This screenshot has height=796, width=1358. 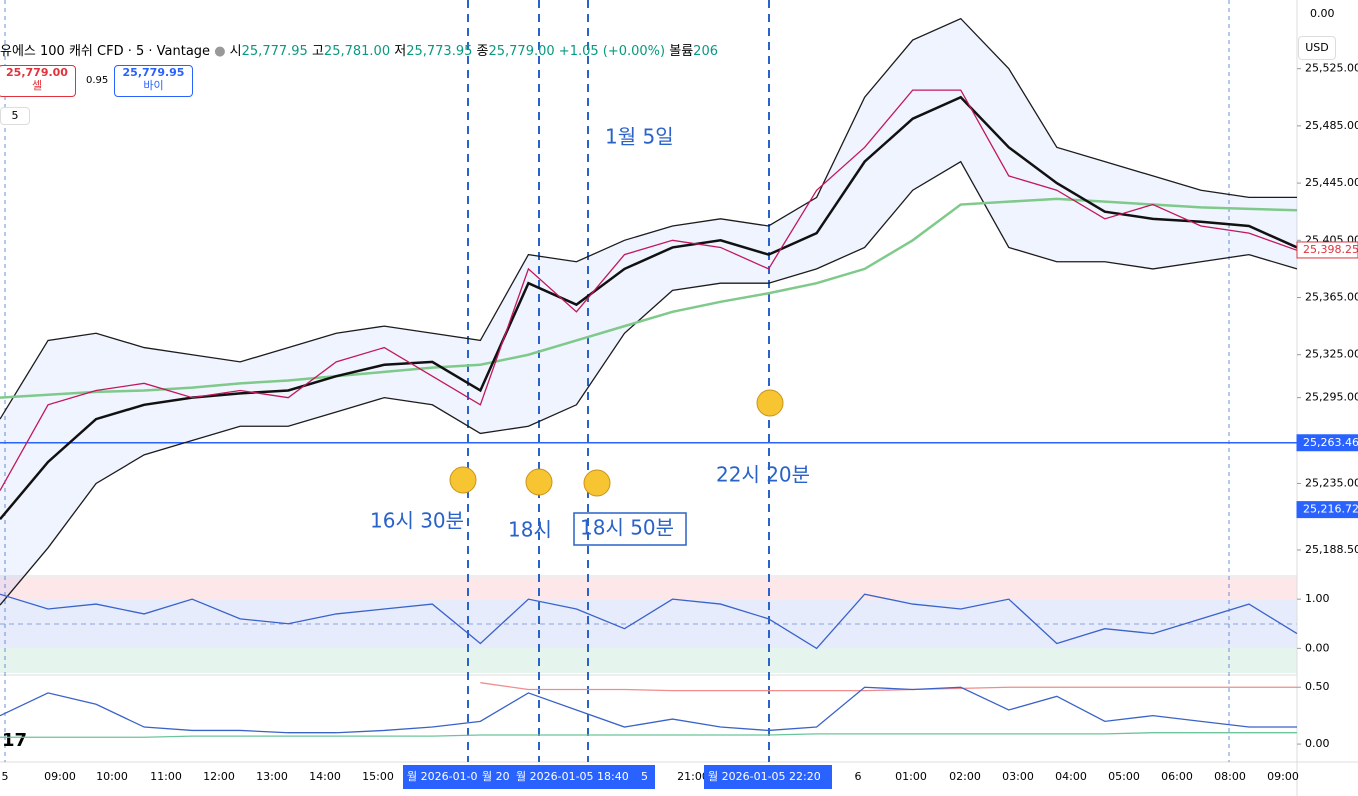 I want to click on x-tick-label: 05:00, so click(x=1124, y=776).